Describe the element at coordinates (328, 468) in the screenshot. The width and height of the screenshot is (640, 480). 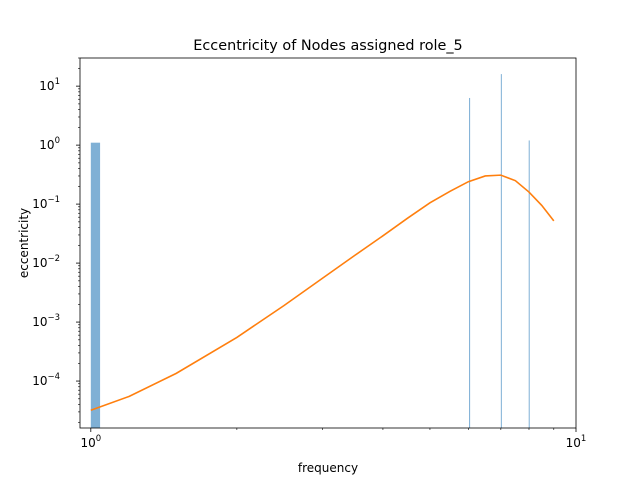
I see `x-axis-label: frequency` at that location.